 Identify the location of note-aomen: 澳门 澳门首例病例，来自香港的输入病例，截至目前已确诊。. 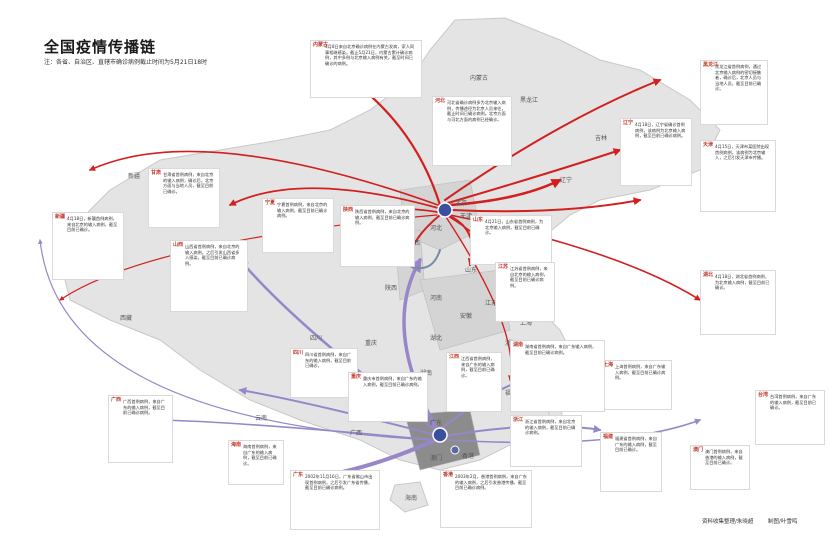
(720, 467).